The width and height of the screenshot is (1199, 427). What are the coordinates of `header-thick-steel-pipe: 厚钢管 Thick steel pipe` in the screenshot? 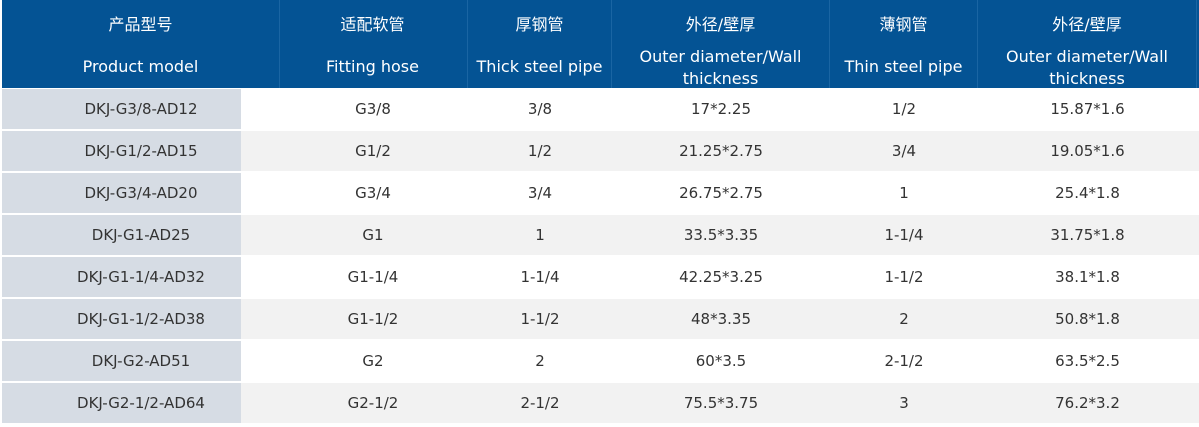 It's located at (540, 44).